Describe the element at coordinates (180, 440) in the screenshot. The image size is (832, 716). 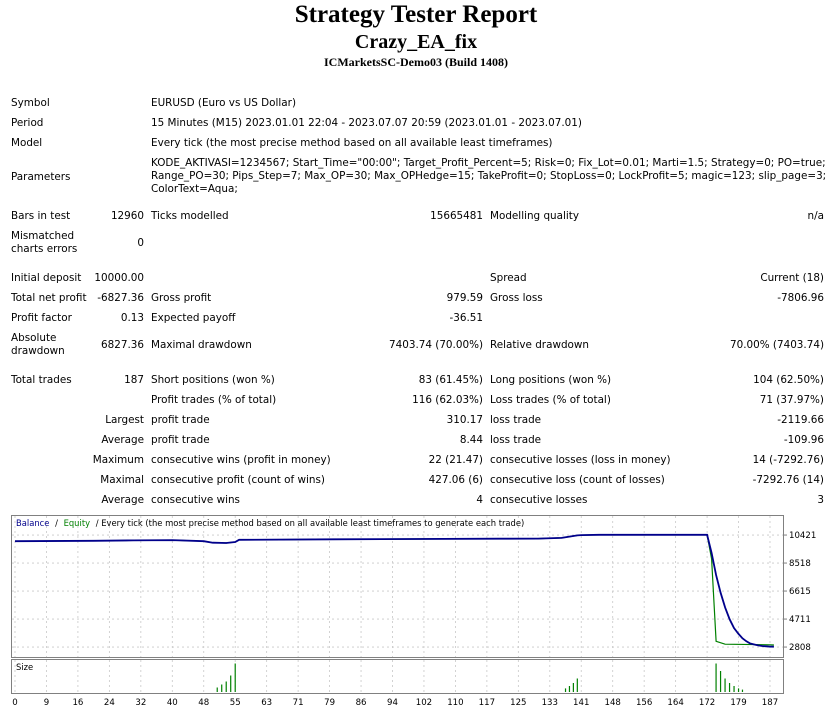
I see `average-profit-label: profit trade` at that location.